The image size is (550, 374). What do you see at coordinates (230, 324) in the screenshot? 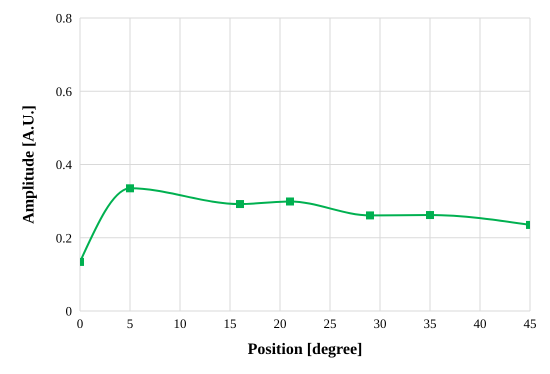
I see `x-tick-label: 15` at bounding box center [230, 324].